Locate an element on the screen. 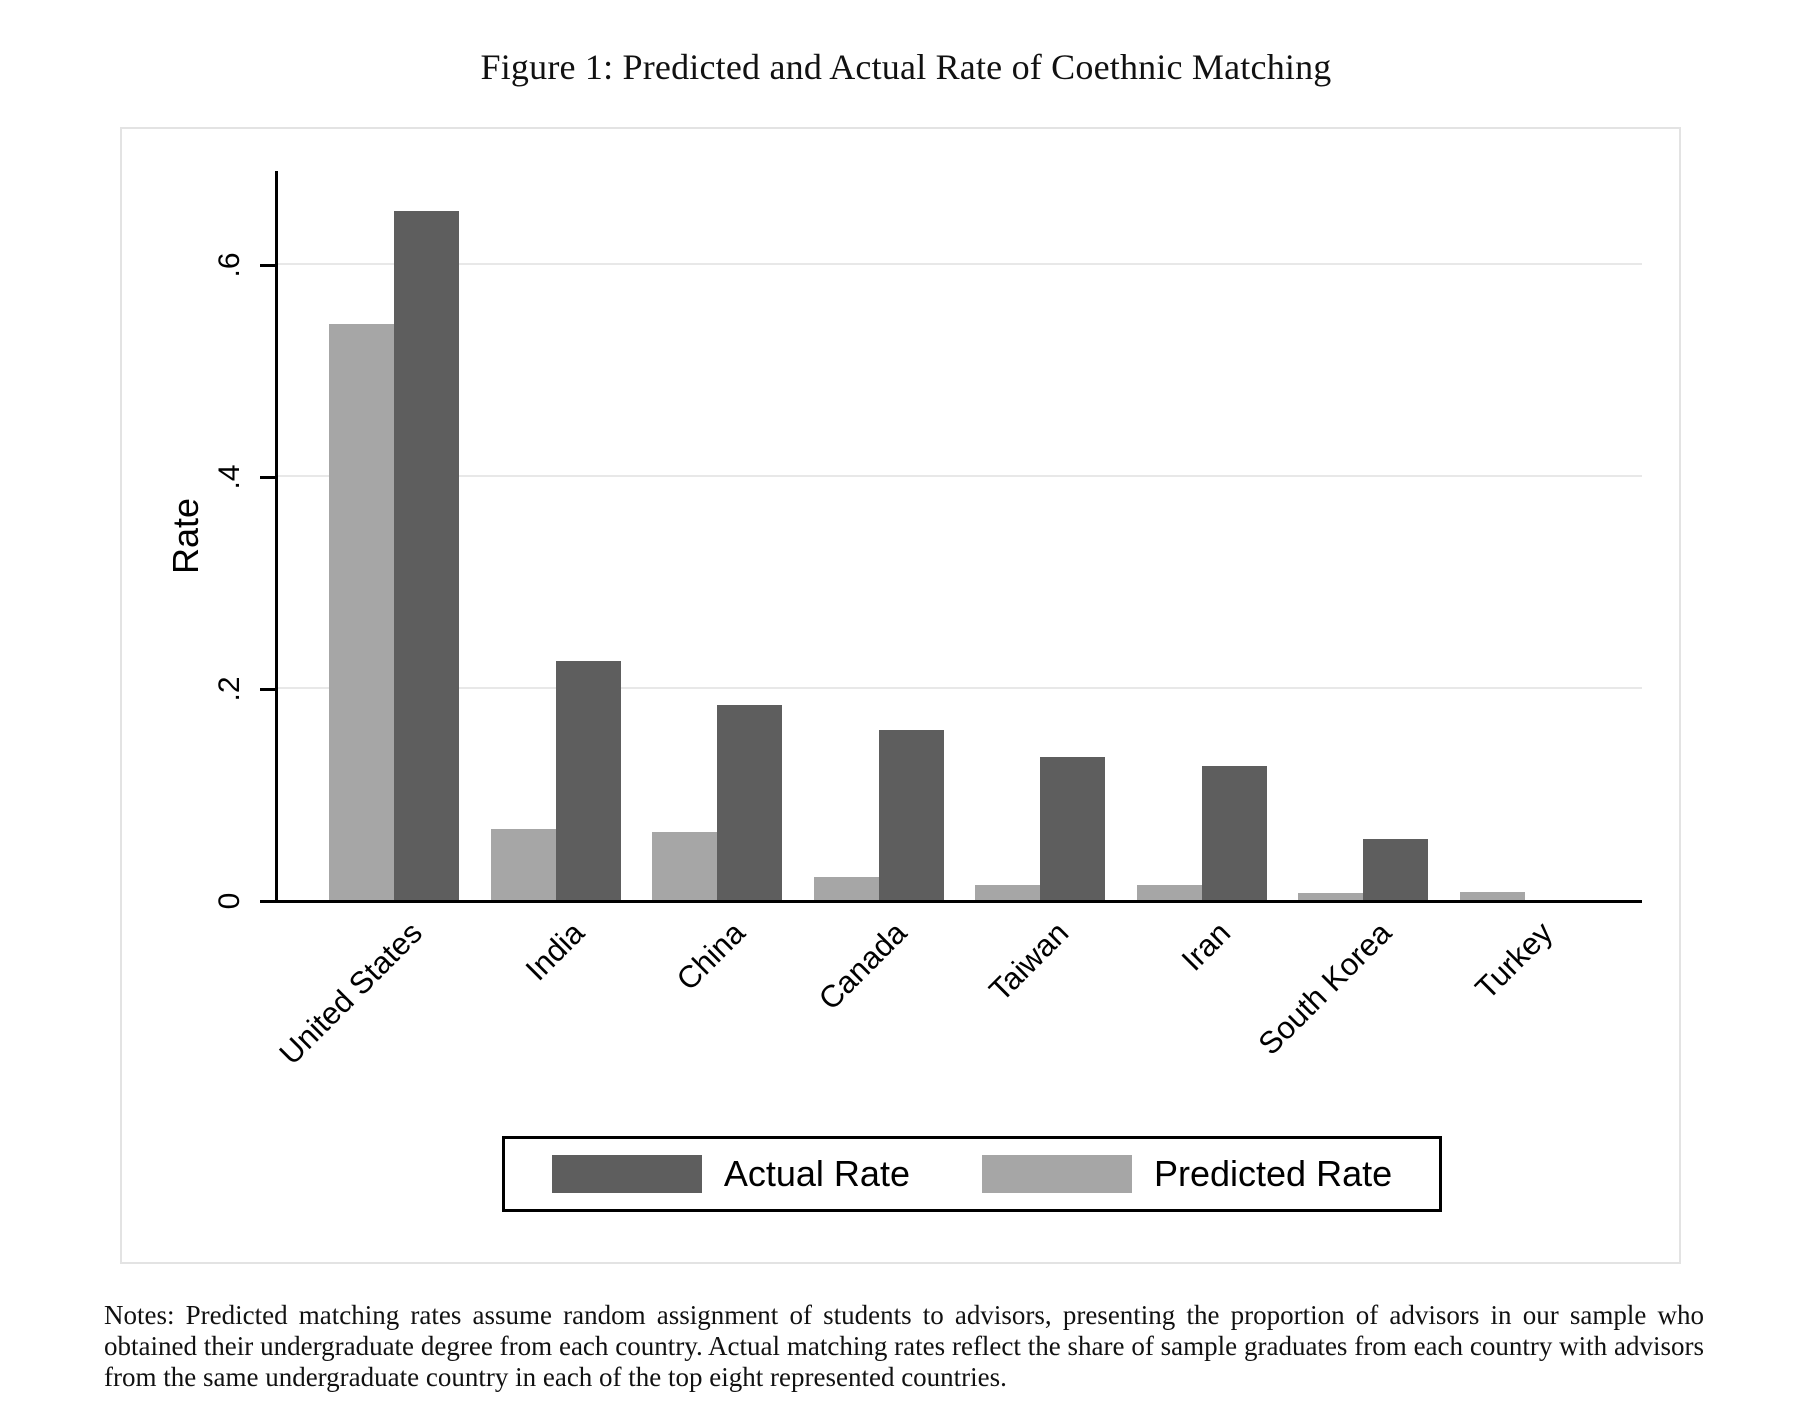 The image size is (1812, 1416). x-category-label-south-korea: South Korea is located at coordinates (1324, 988).